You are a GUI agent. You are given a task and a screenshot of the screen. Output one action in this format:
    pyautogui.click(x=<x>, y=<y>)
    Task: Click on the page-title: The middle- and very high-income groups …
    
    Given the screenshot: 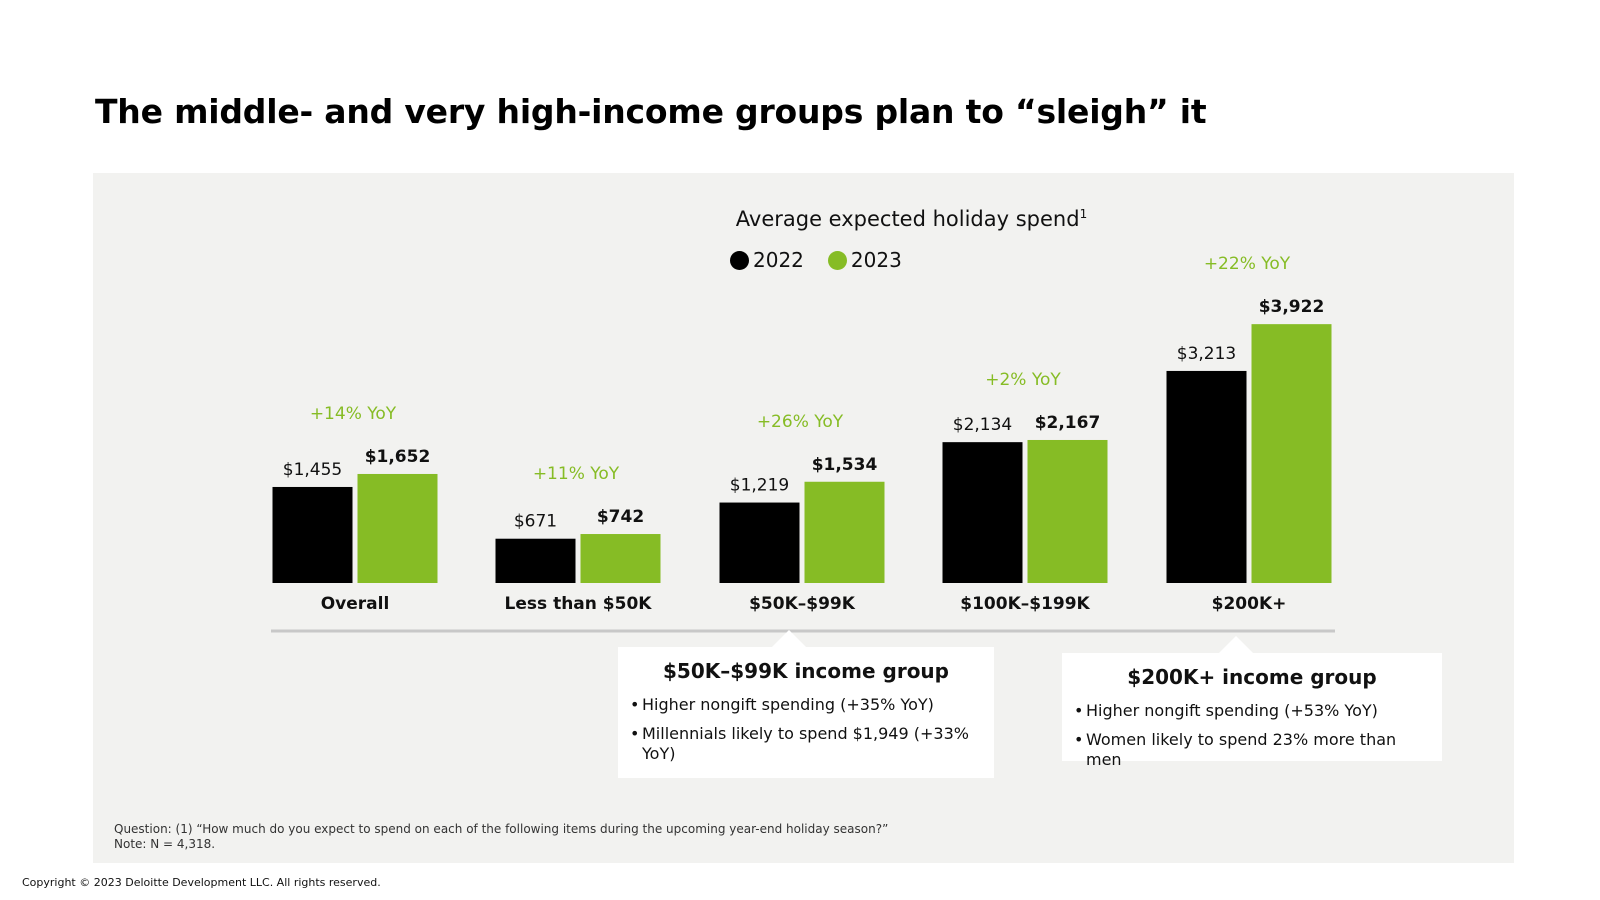 What is the action you would take?
    pyautogui.click(x=651, y=111)
    